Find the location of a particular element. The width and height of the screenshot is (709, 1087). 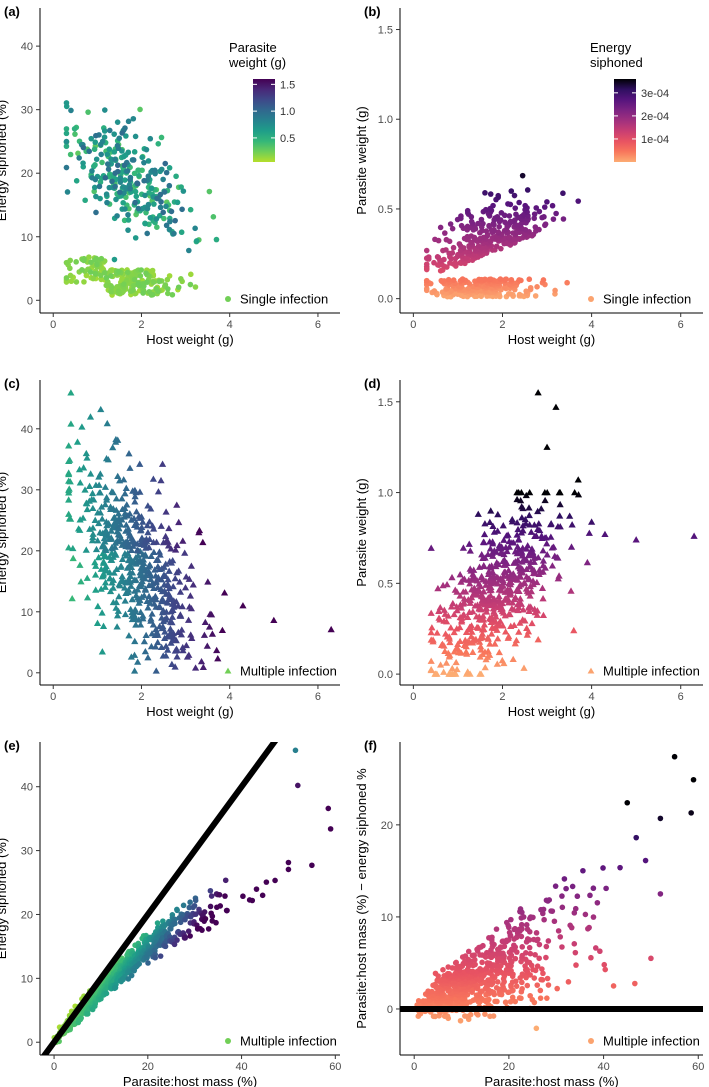

x-tick-label: 6 is located at coordinates (318, 325).